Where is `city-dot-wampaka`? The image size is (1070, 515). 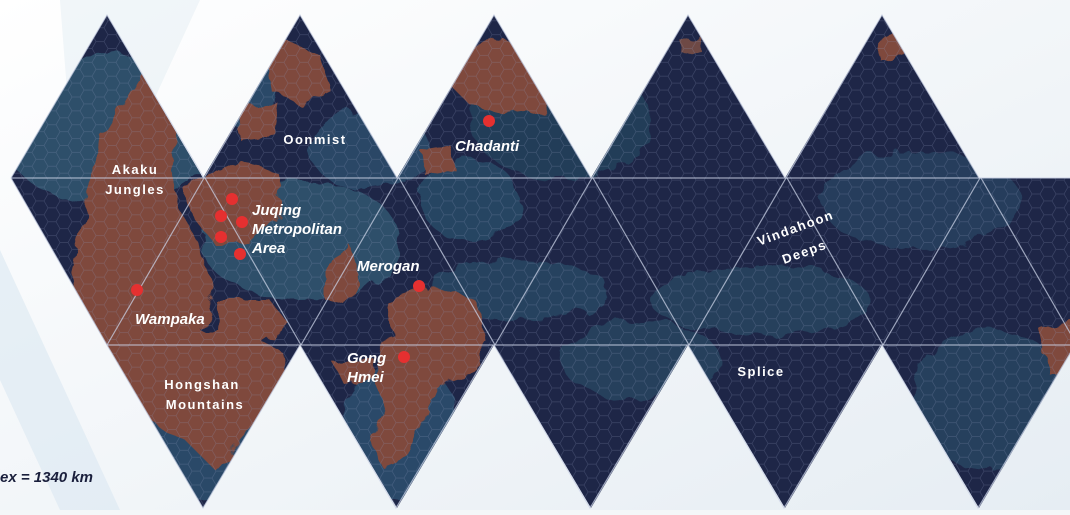
city-dot-wampaka is located at coordinates (137, 290).